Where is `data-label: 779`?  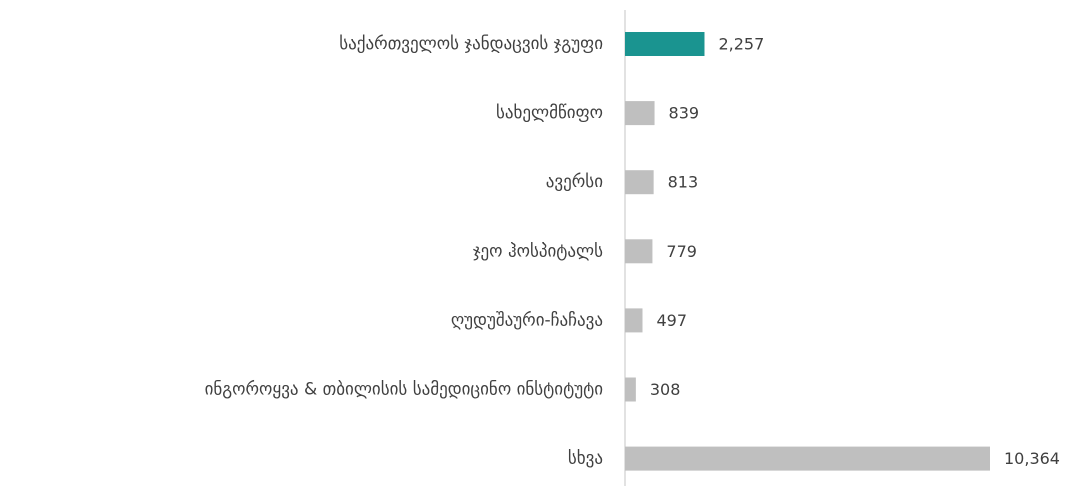 data-label: 779 is located at coordinates (681, 251).